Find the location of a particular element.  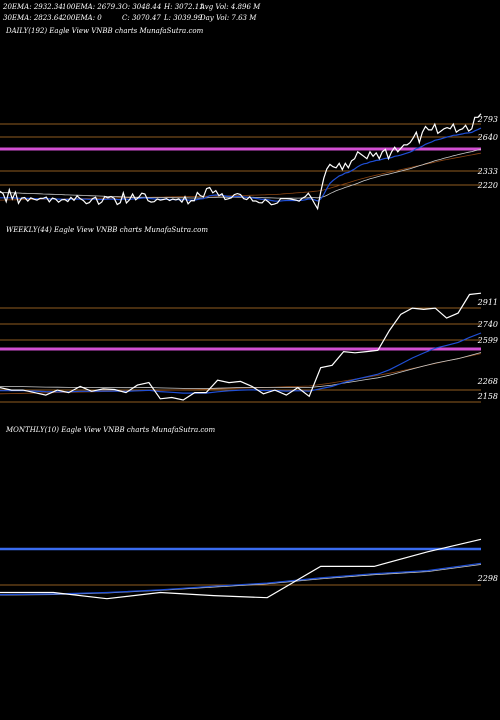

ema-slow-line is located at coordinates (241, 374).